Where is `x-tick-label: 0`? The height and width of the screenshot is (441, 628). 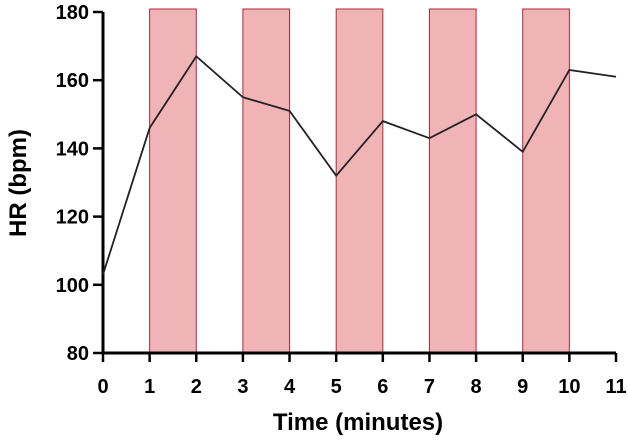 x-tick-label: 0 is located at coordinates (102, 387).